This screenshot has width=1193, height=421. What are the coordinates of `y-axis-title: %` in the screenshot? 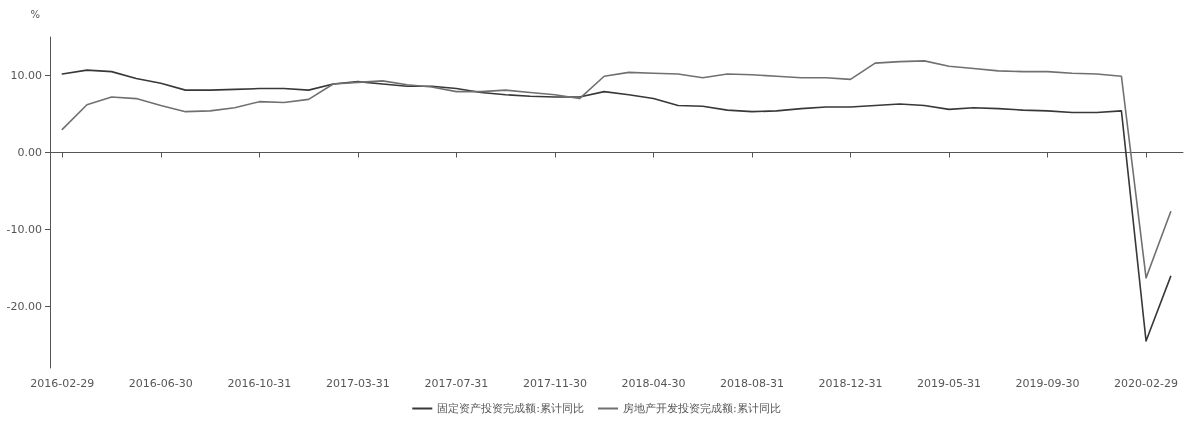 It's located at (35, 14).